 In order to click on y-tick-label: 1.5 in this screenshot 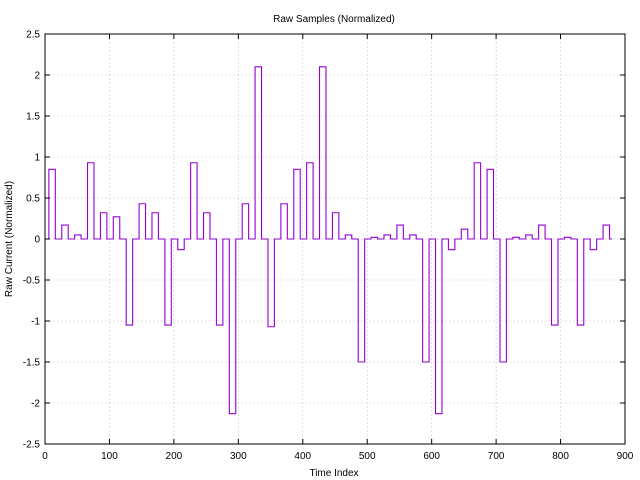, I will do `click(33, 117)`.